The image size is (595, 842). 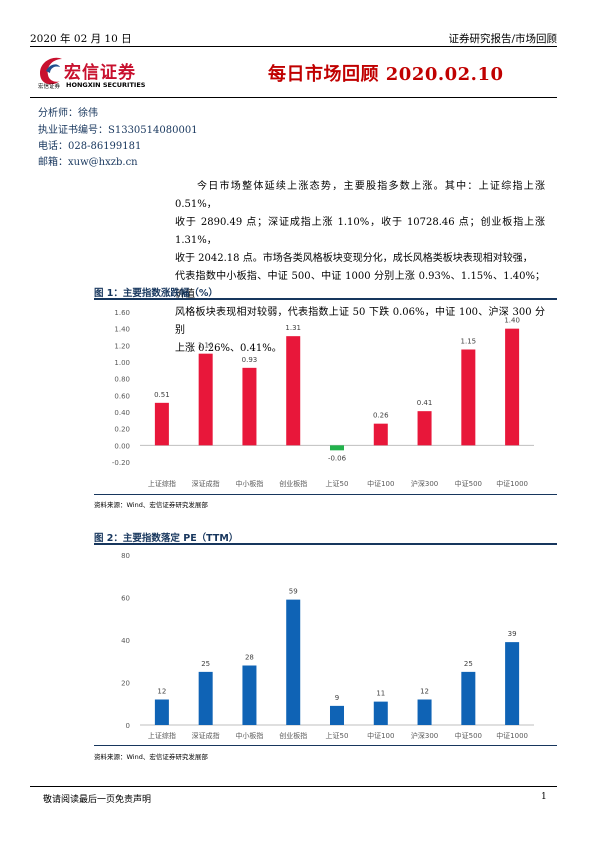 What do you see at coordinates (544, 797) in the screenshot?
I see `page-number: 1` at bounding box center [544, 797].